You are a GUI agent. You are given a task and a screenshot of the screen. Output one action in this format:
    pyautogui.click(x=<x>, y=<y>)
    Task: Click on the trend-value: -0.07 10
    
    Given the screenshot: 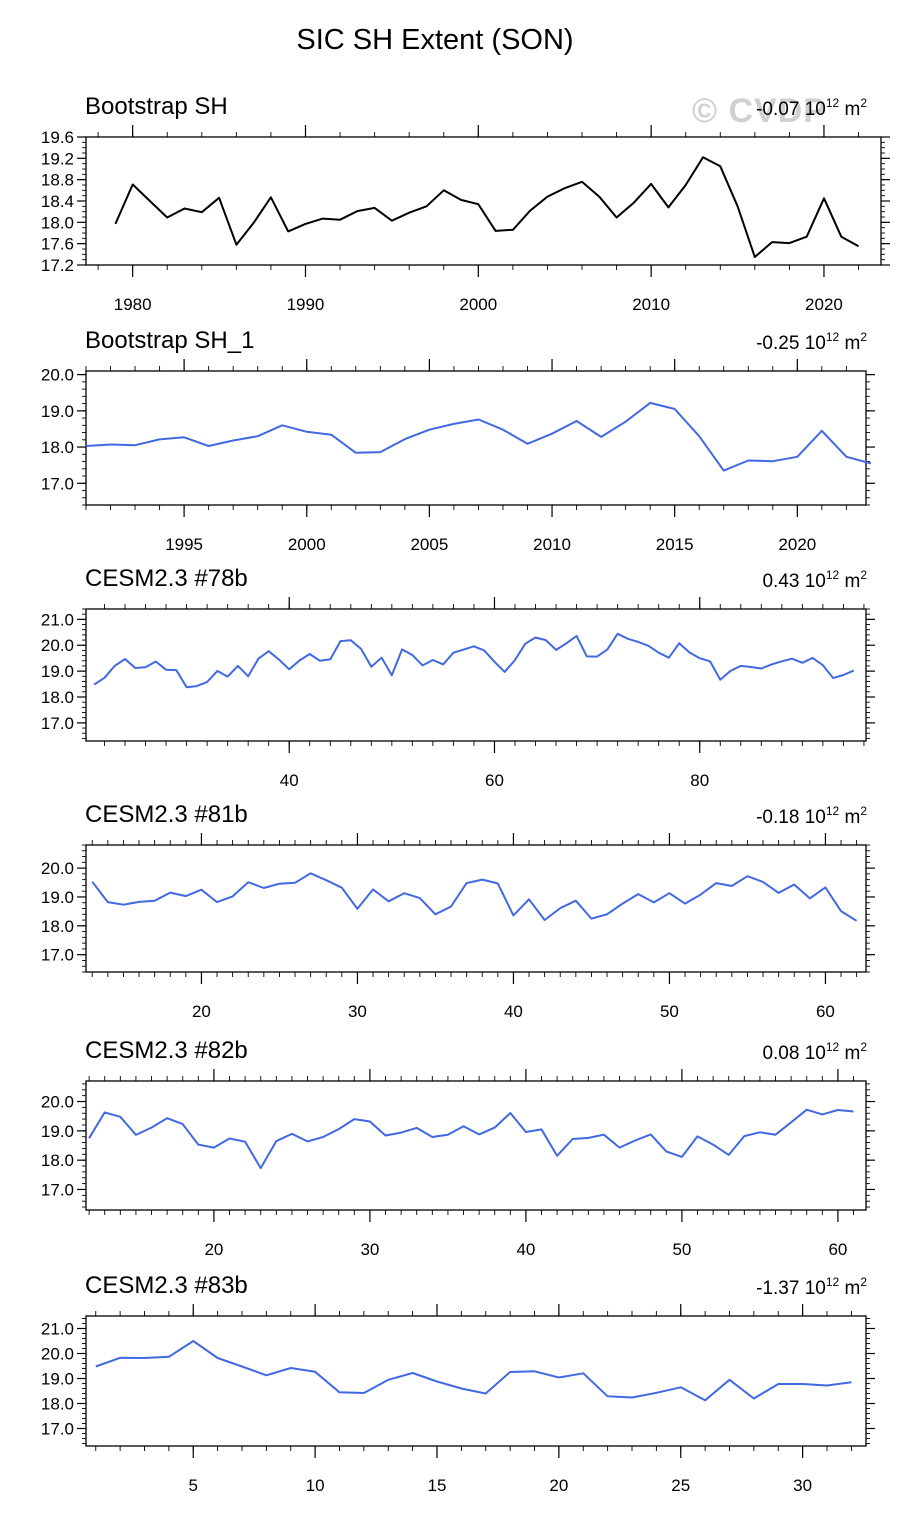 What is the action you would take?
    pyautogui.click(x=791, y=109)
    